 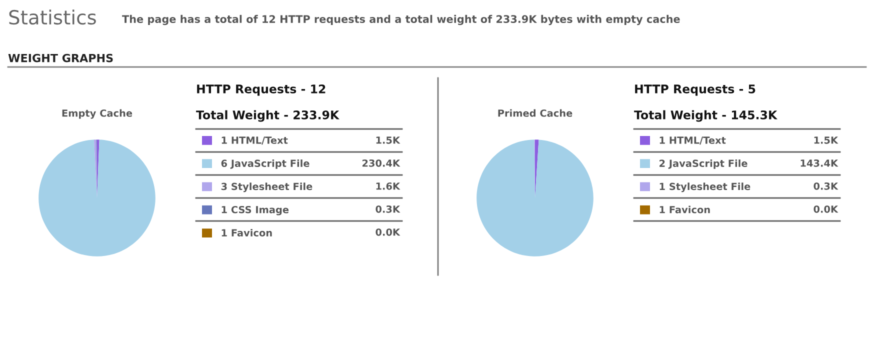 I want to click on text: Total Weight - 233.9K, so click(x=268, y=116).